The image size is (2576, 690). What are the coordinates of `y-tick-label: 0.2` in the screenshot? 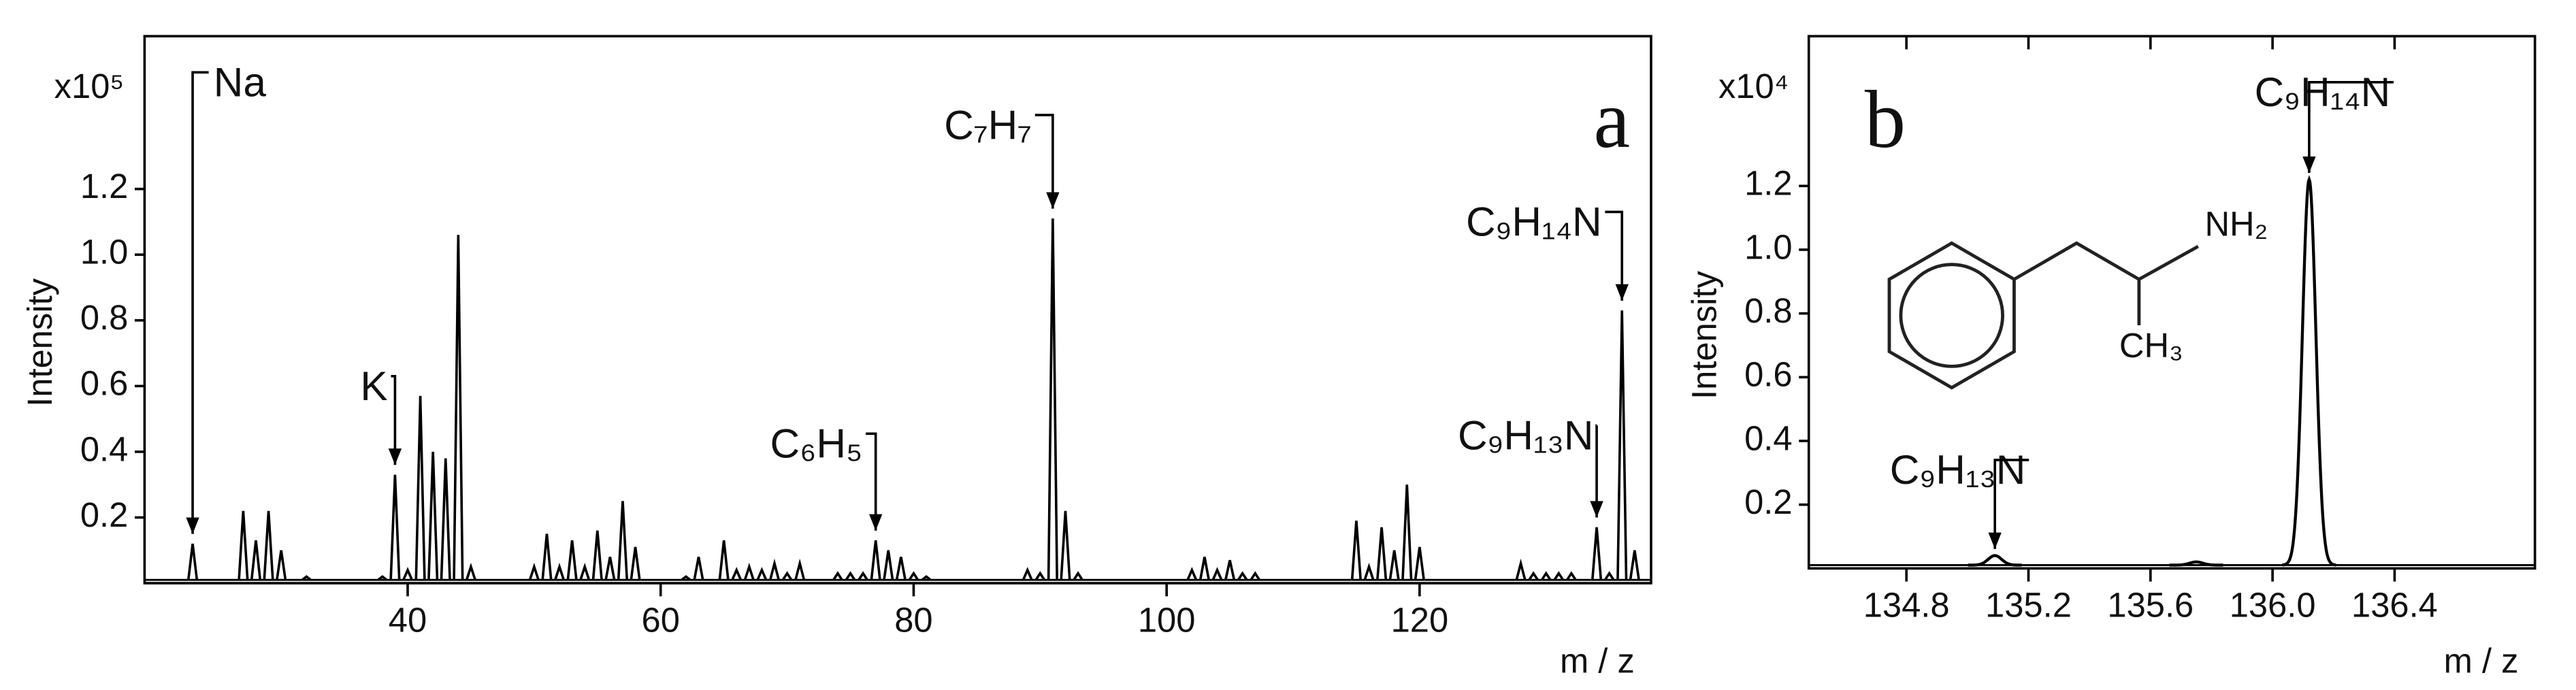 It's located at (104, 514).